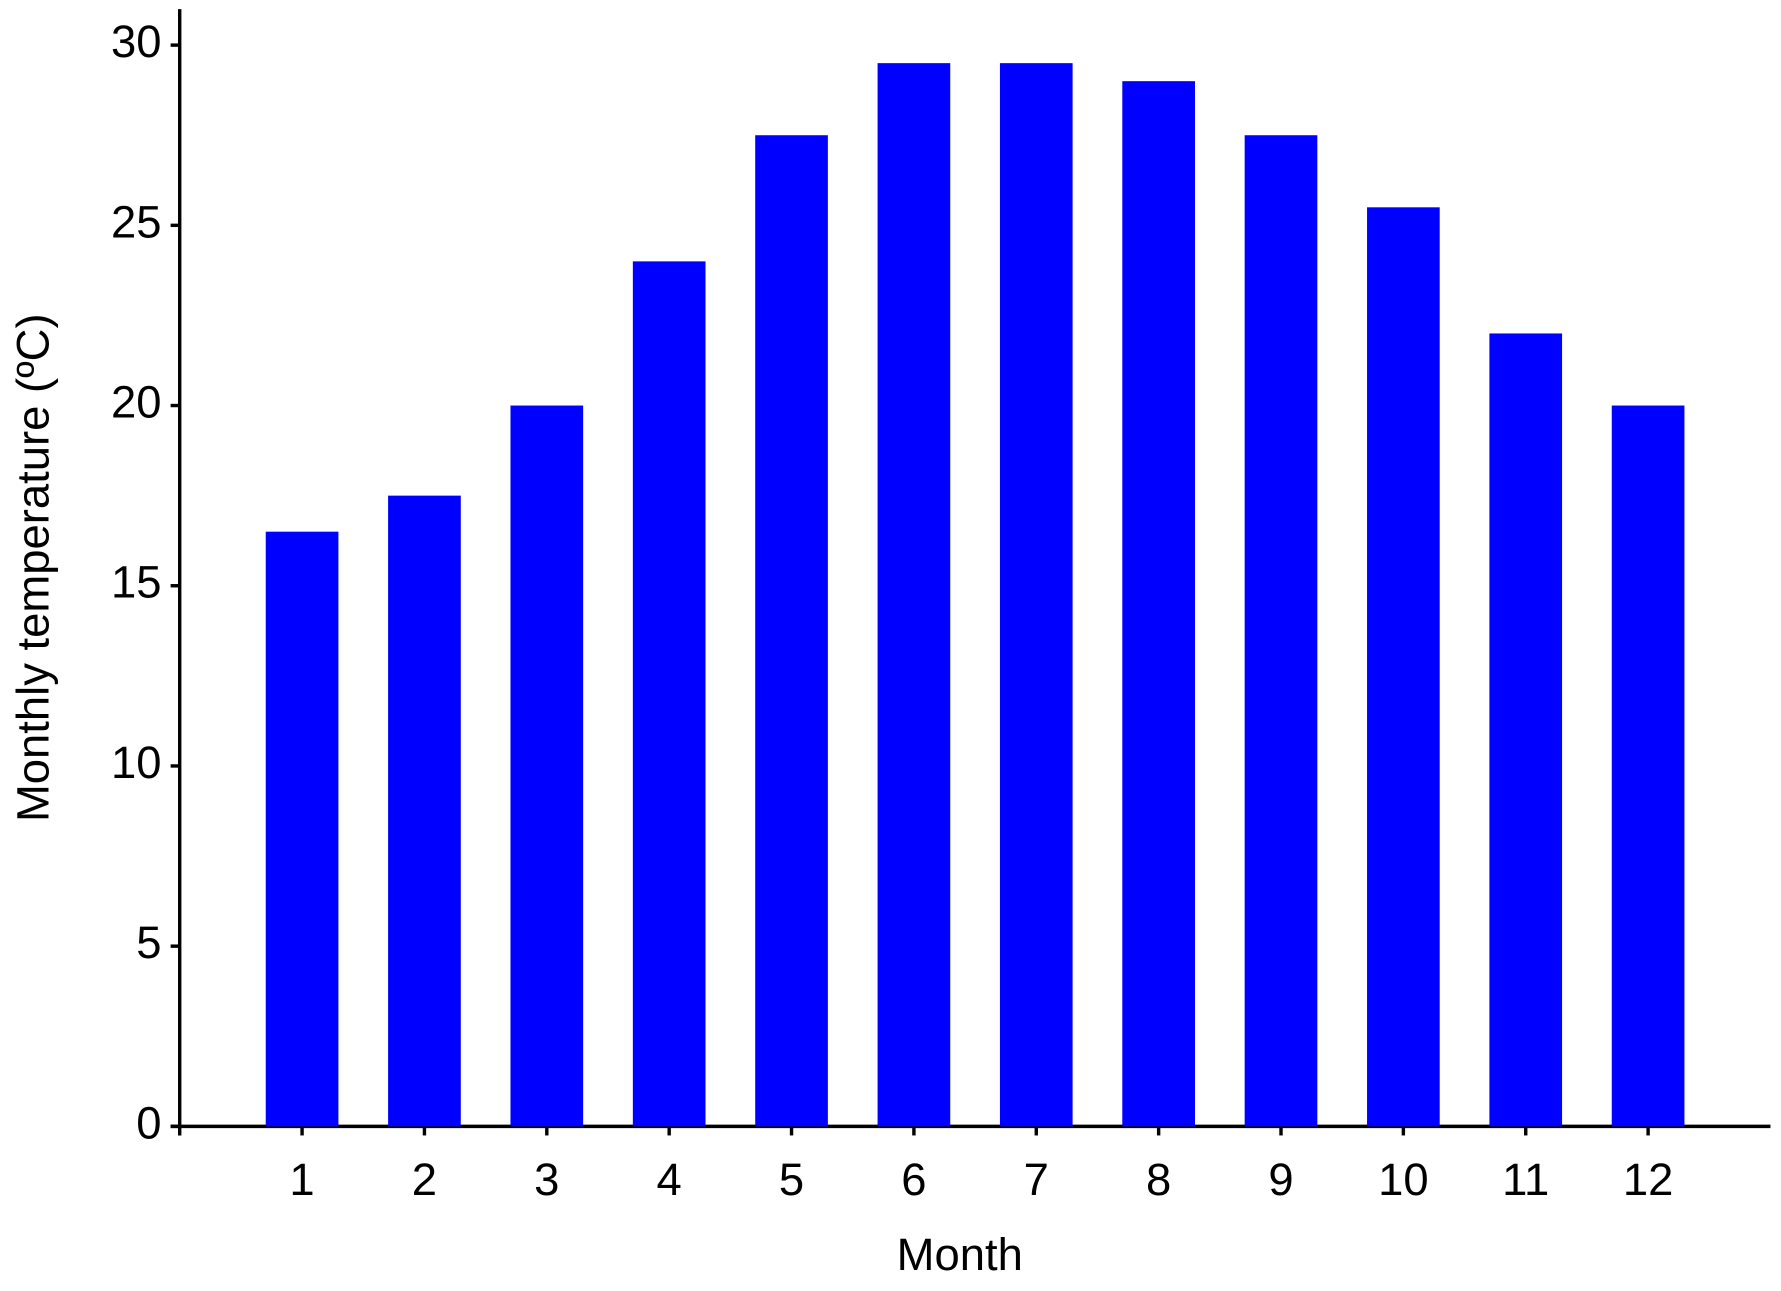 The width and height of the screenshot is (1781, 1291). I want to click on y-tick-label: 25, so click(136, 221).